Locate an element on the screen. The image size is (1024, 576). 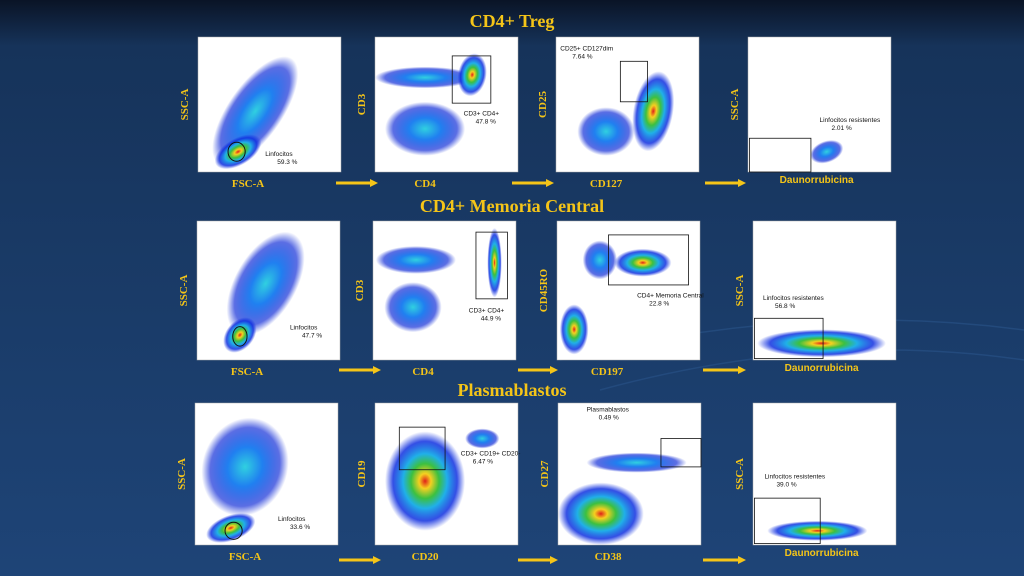
gate-label: Plasmablastos is located at coordinates (608, 410).